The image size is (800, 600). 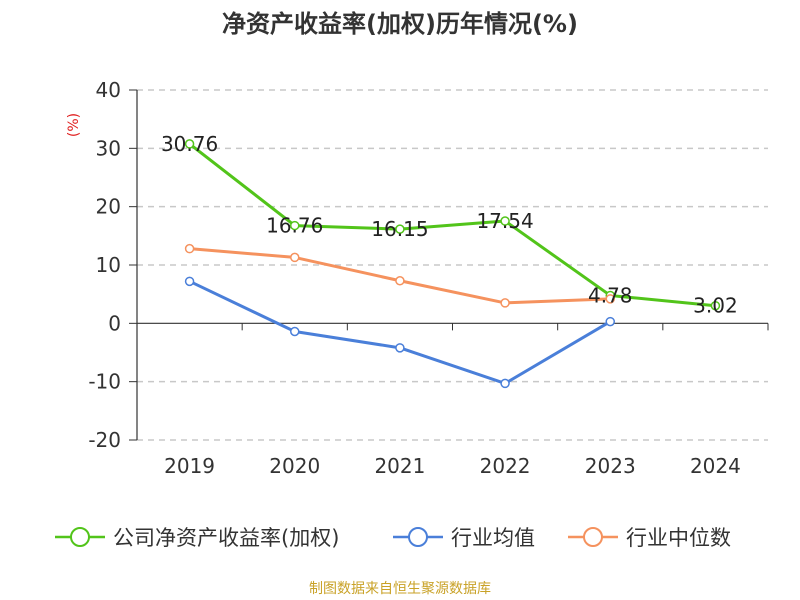 I want to click on y-tick-label: 40, so click(x=108, y=90).